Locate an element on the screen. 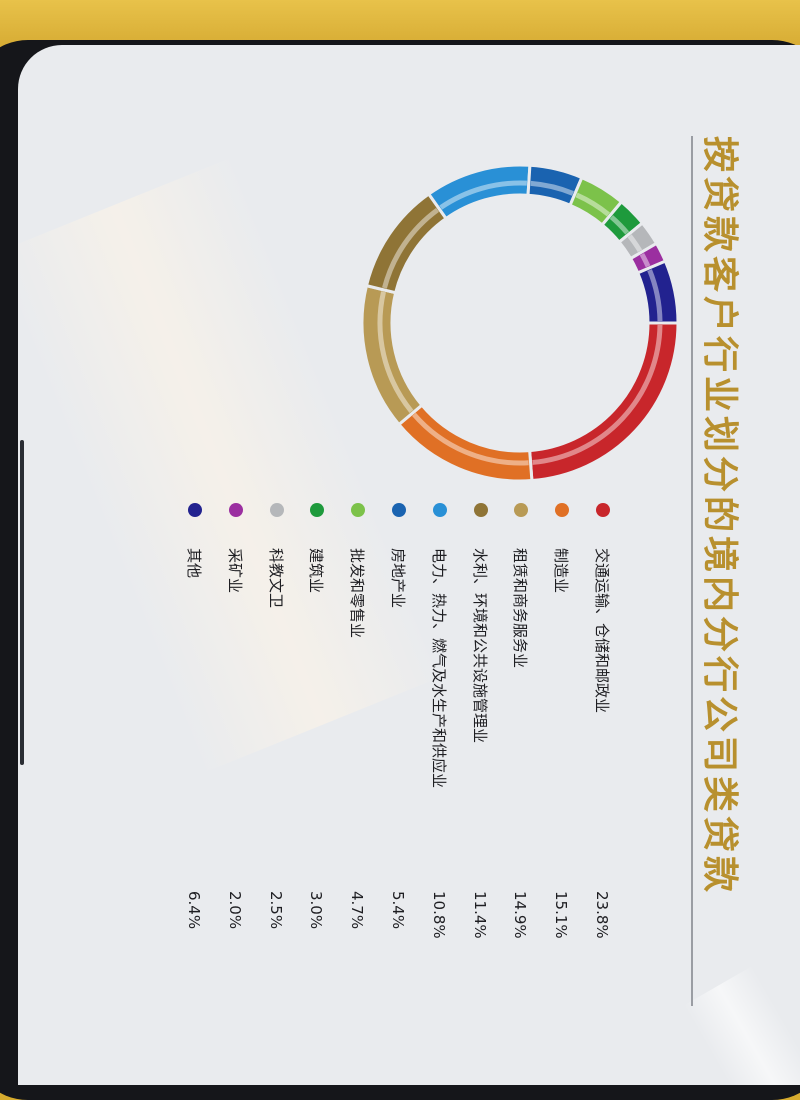 Image resolution: width=800 pixels, height=1100 pixels. legend-label: 房地产业 is located at coordinates (398, 578).